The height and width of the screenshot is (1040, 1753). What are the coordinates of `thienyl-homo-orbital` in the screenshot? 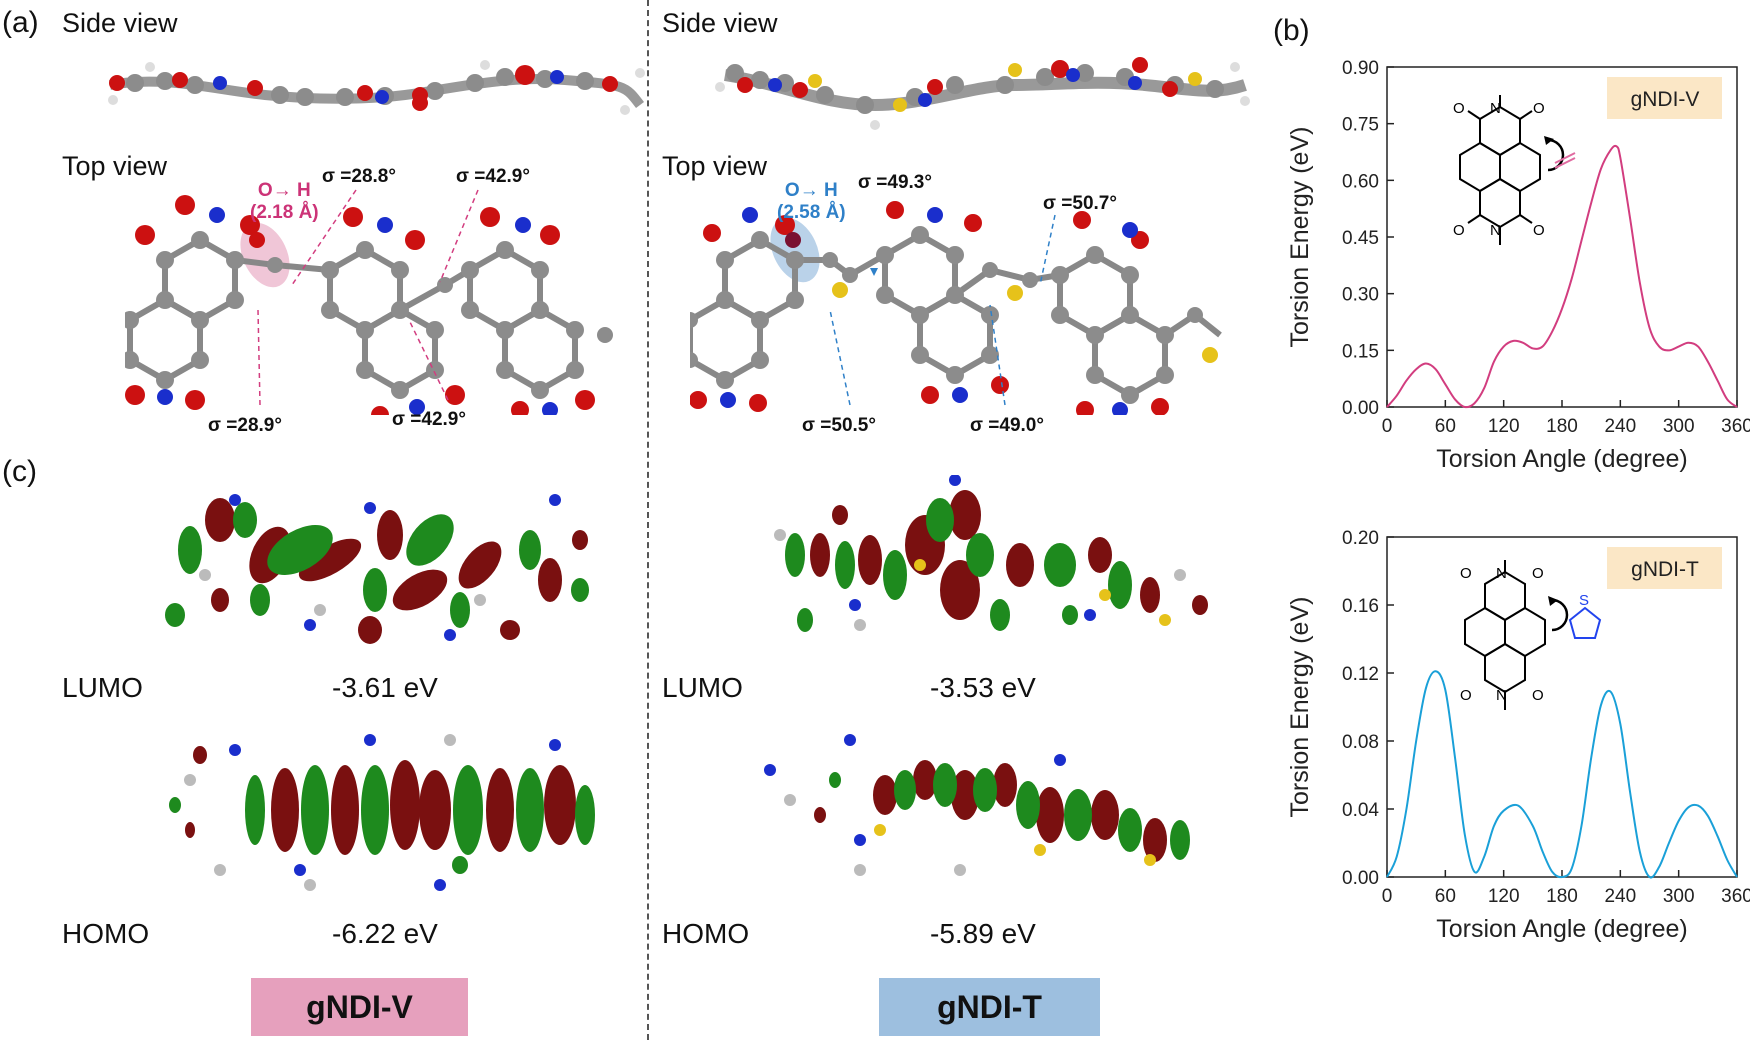 It's located at (977, 805).